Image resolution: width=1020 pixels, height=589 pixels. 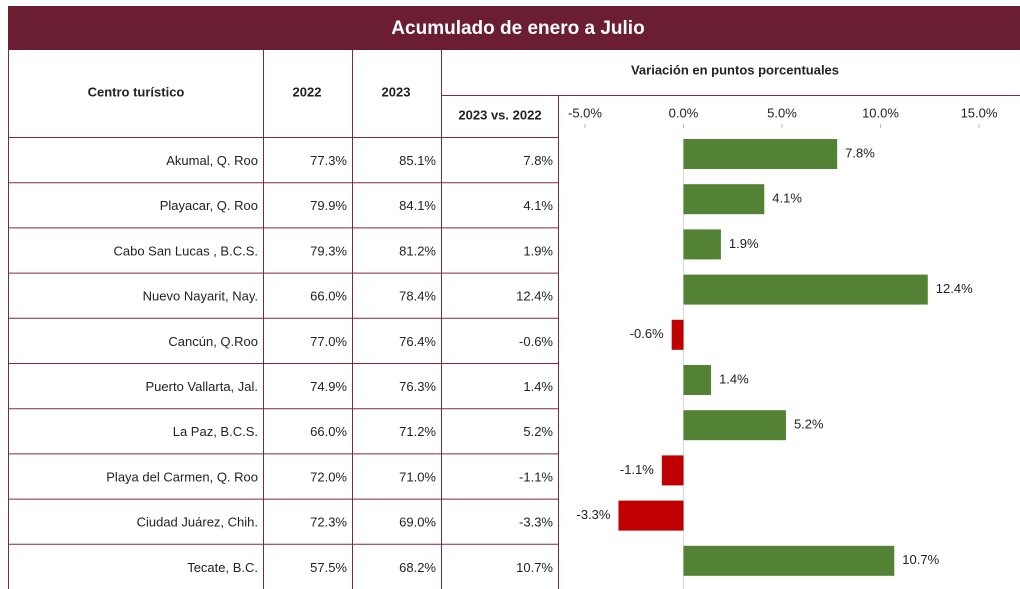 What do you see at coordinates (185, 250) in the screenshot?
I see `row-label: Cabo San Lucas , B.C.S.` at bounding box center [185, 250].